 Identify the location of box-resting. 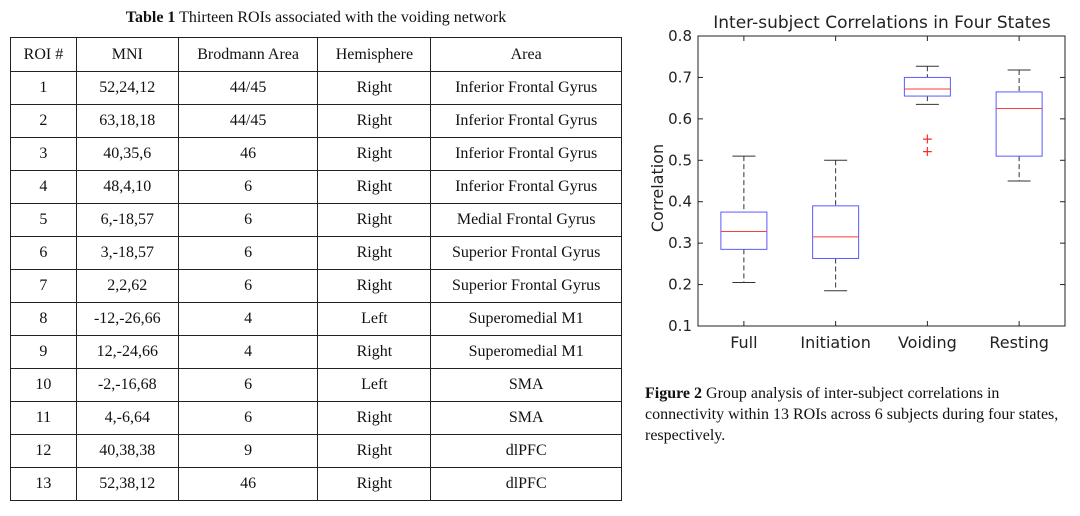
(1019, 124).